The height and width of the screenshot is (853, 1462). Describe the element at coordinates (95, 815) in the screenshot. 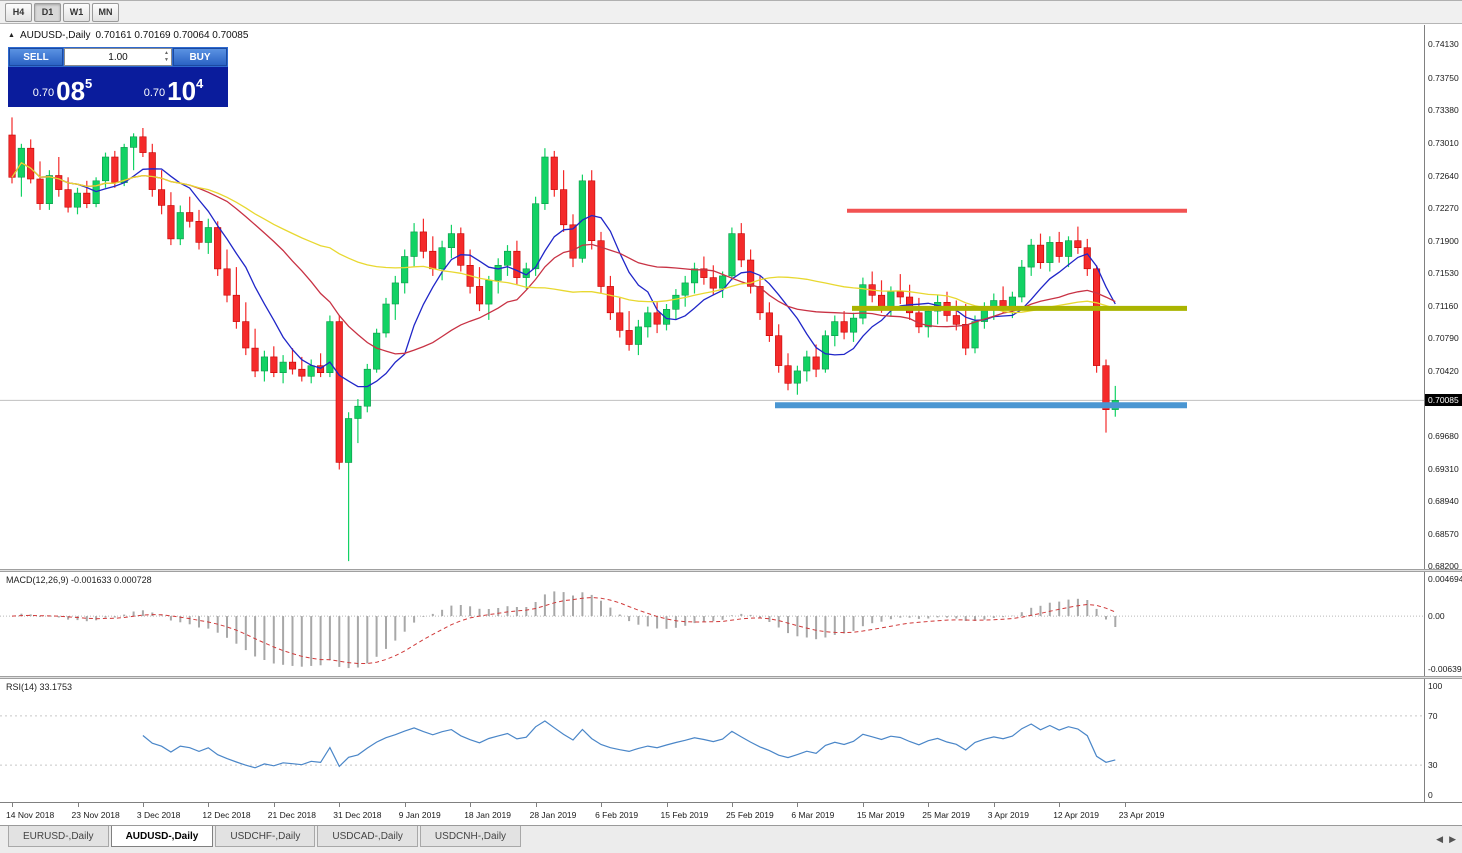

I see `date-label: 23 Nov 2018` at that location.